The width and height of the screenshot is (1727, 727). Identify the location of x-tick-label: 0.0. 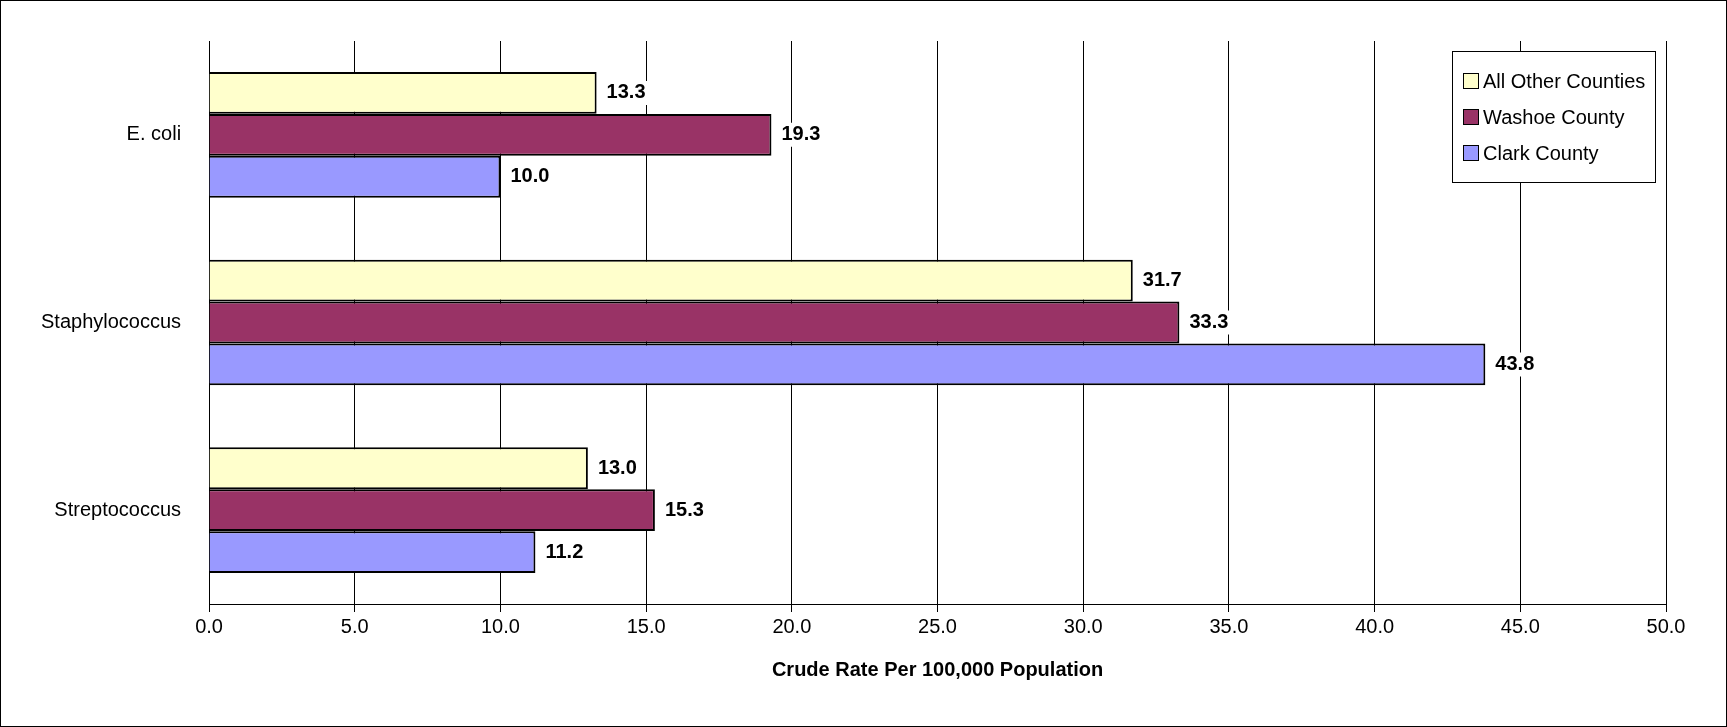
(209, 625).